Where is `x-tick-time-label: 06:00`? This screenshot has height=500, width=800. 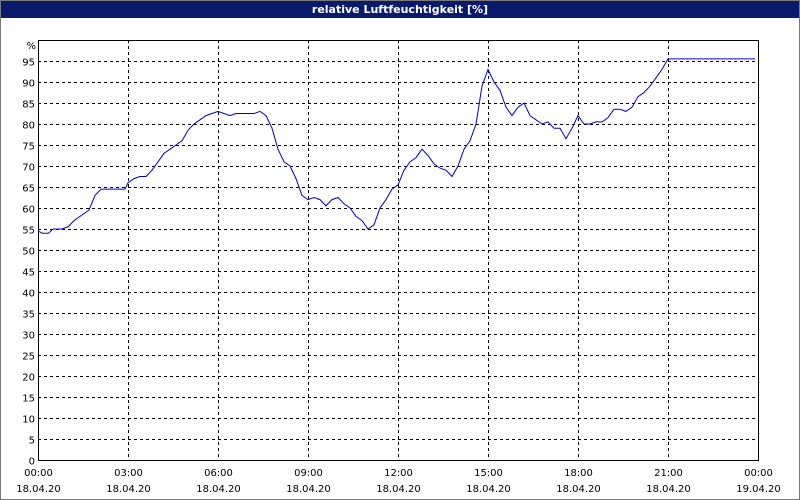
x-tick-time-label: 06:00 is located at coordinates (218, 473).